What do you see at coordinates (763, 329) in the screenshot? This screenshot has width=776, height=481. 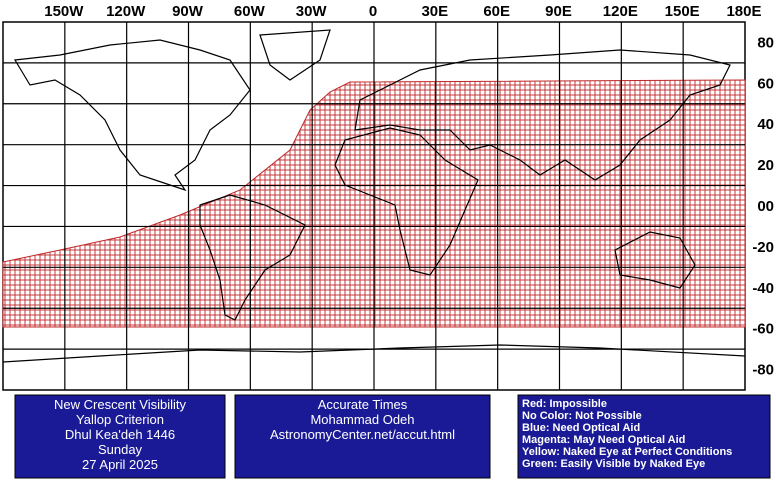 I see `latitude-label: -60` at bounding box center [763, 329].